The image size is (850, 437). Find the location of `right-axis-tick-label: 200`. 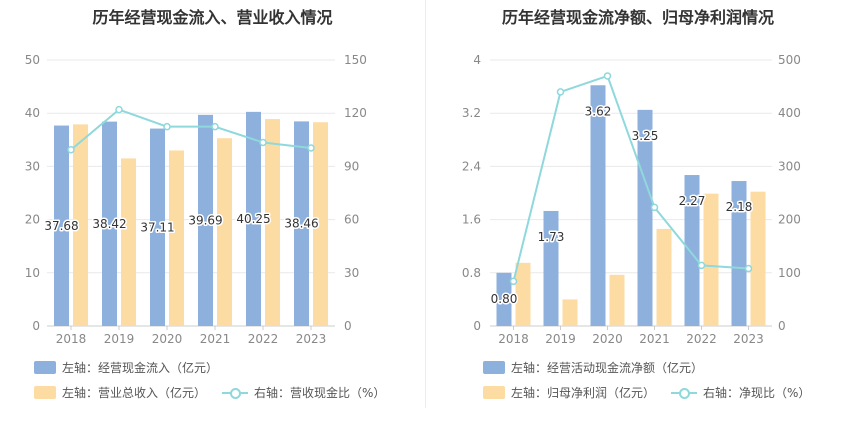

right-axis-tick-label: 200 is located at coordinates (789, 220).